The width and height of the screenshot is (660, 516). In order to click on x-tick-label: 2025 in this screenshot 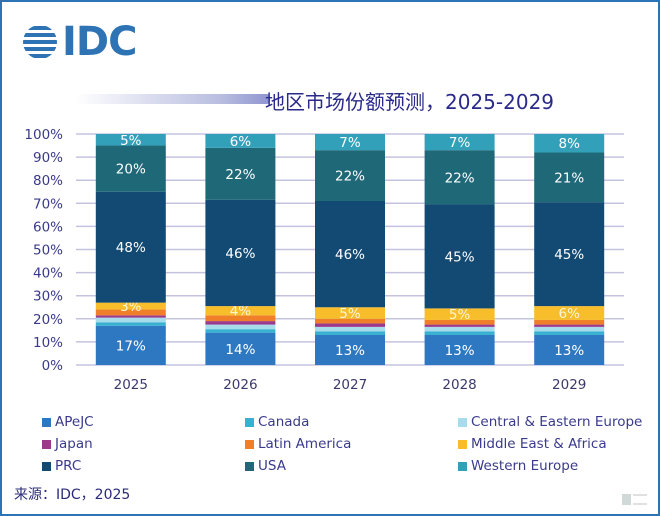, I will do `click(131, 385)`.